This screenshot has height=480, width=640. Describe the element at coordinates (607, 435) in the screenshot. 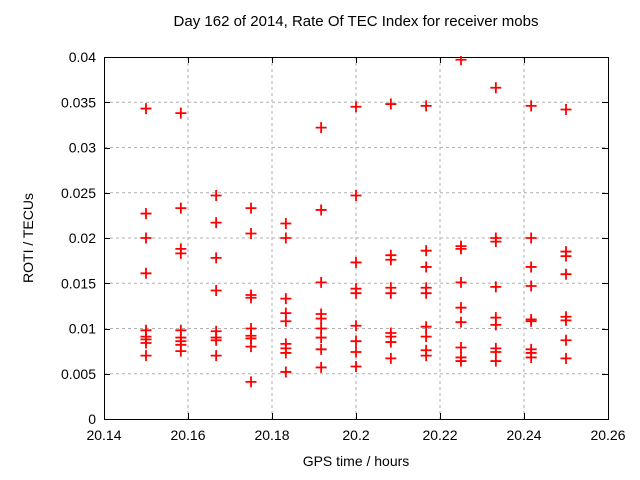

I see `x-tick-label: 20.26` at that location.